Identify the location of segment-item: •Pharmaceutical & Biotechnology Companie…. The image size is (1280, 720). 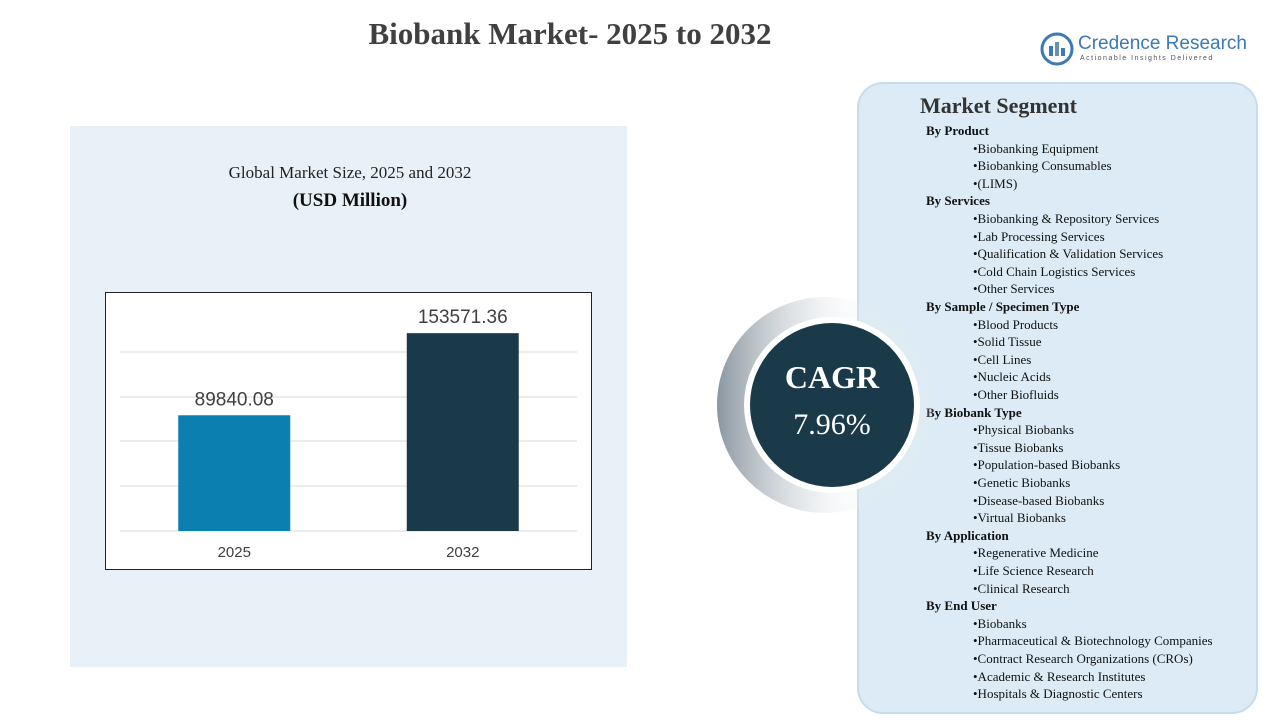
(1093, 641).